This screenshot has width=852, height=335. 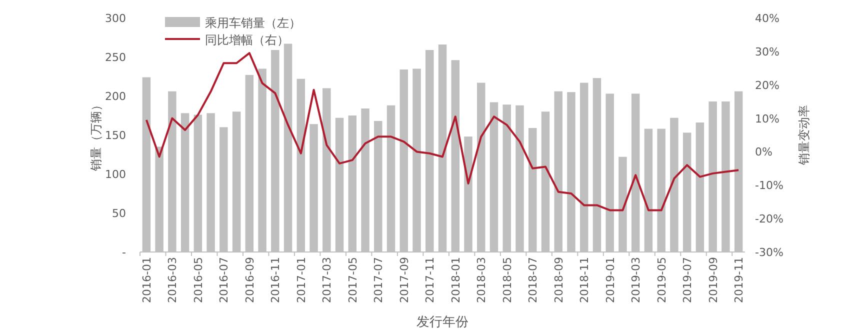 What do you see at coordinates (585, 280) in the screenshot?
I see `x-tick-label: 2018-11` at bounding box center [585, 280].